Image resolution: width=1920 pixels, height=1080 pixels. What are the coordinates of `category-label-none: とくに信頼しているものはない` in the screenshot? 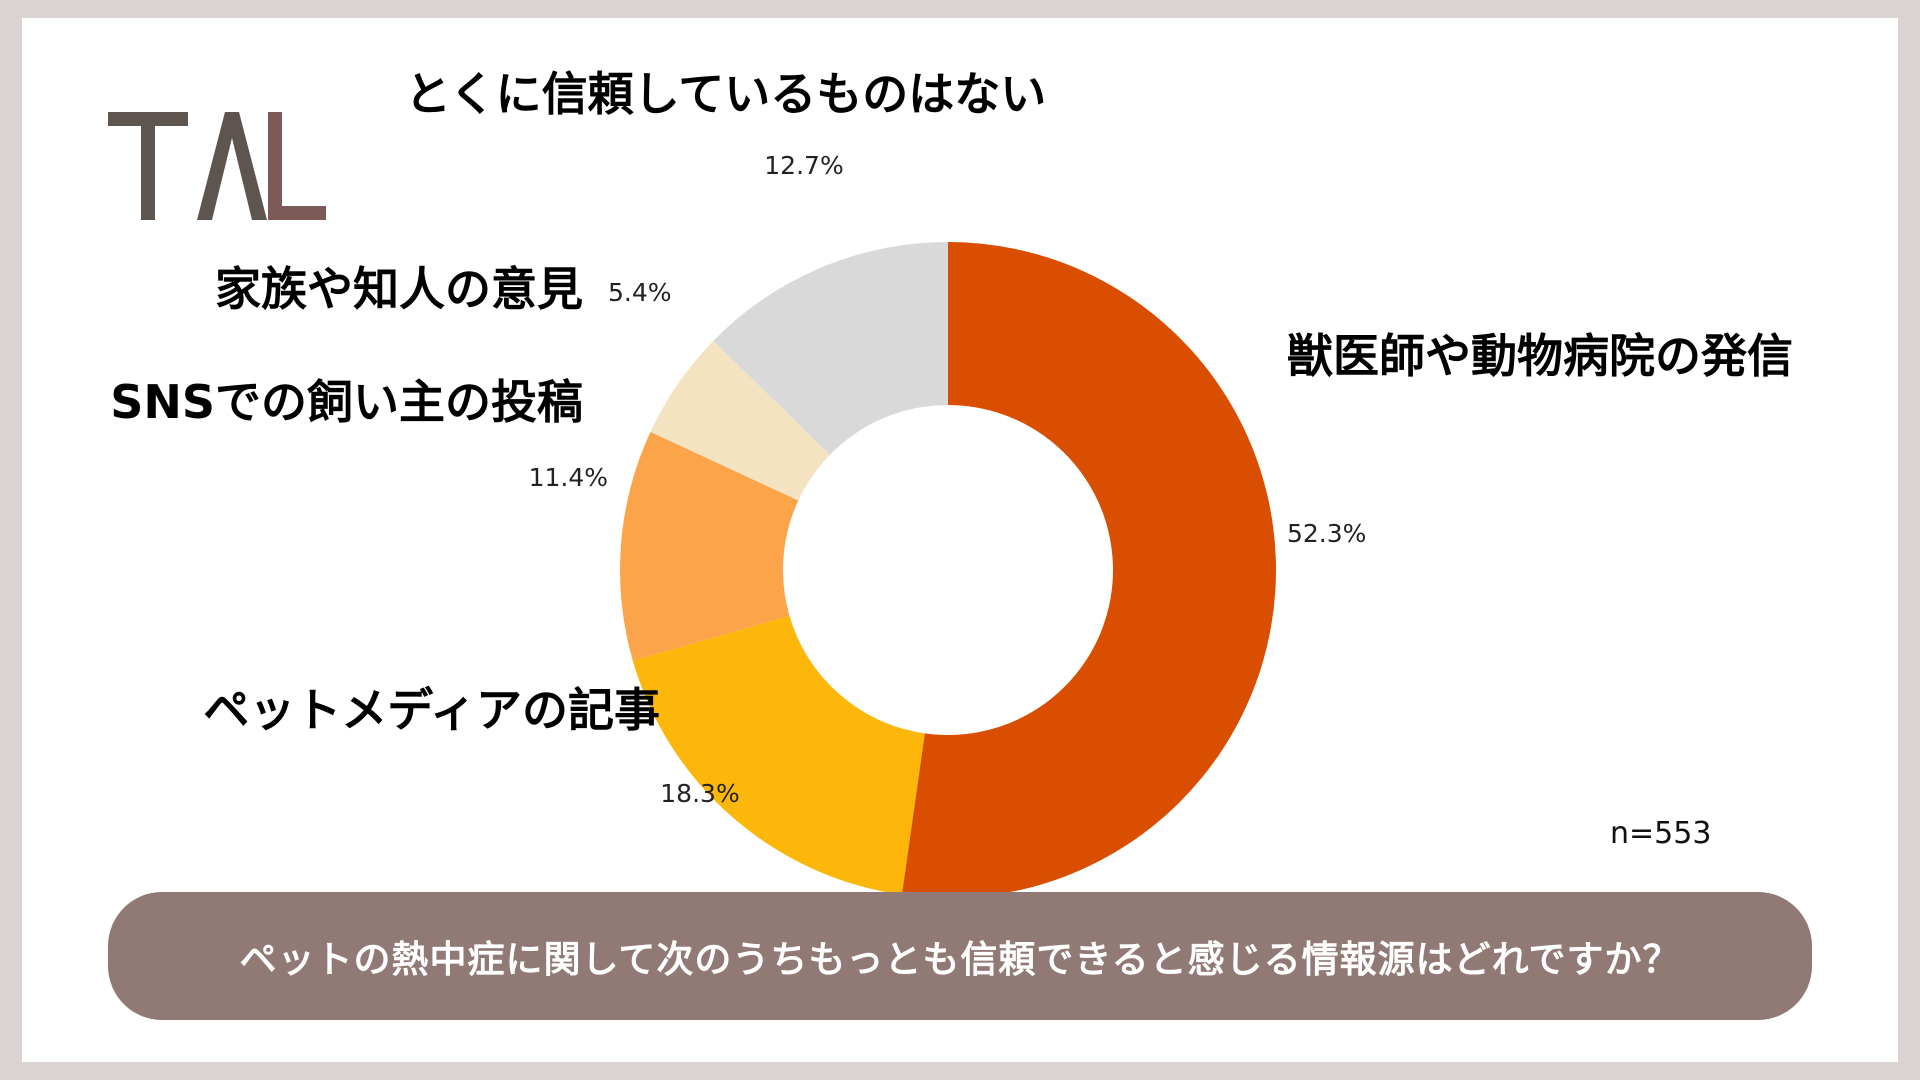 It's located at (725, 94).